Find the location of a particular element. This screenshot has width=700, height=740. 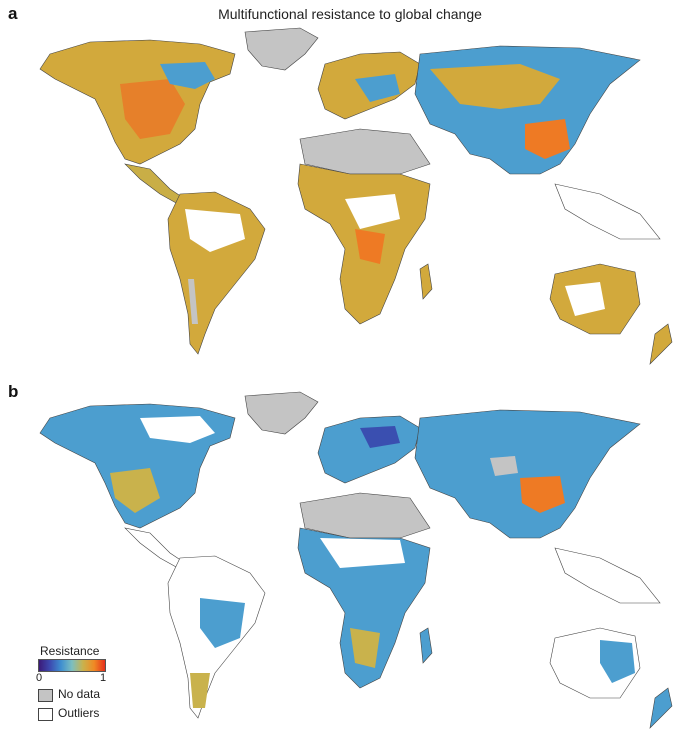

amazon-outliers is located at coordinates (215, 230).